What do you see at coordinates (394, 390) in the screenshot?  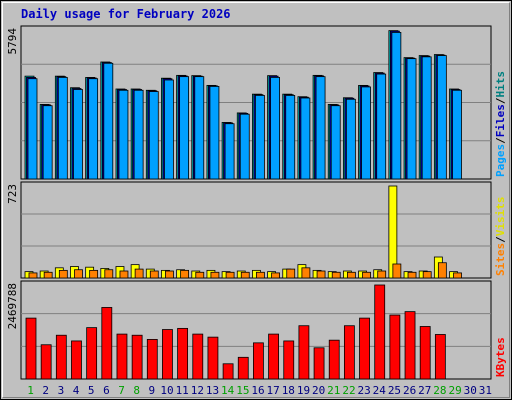 I see `x-tick-label: 25` at bounding box center [394, 390].